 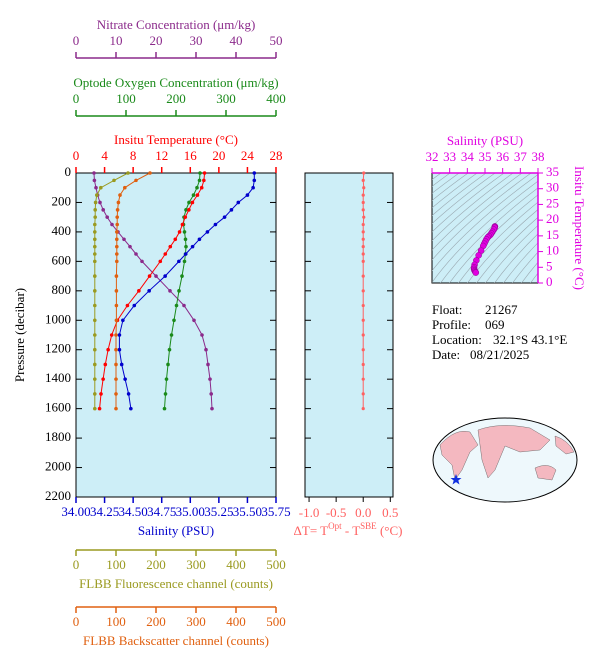 I want to click on y-axis-label: Insitu Temperature (°C), so click(x=579, y=228).